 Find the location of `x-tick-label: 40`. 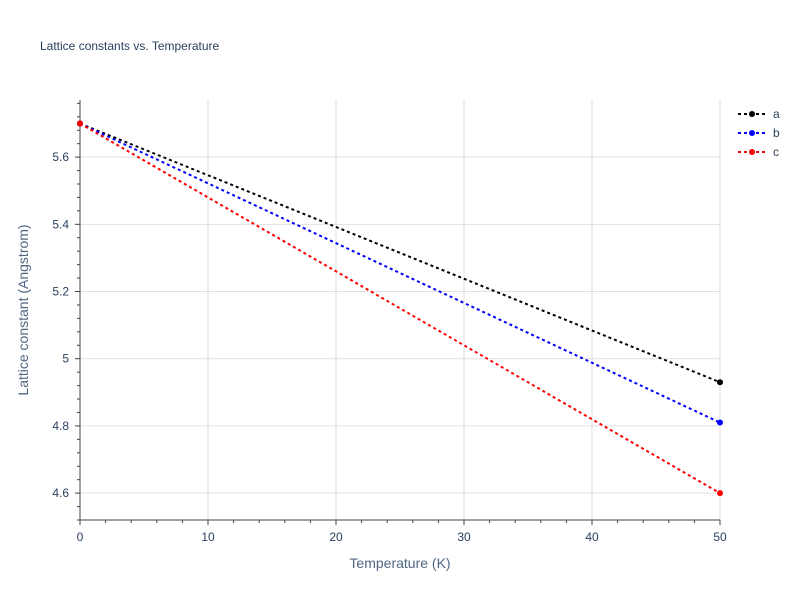

x-tick-label: 40 is located at coordinates (592, 537).